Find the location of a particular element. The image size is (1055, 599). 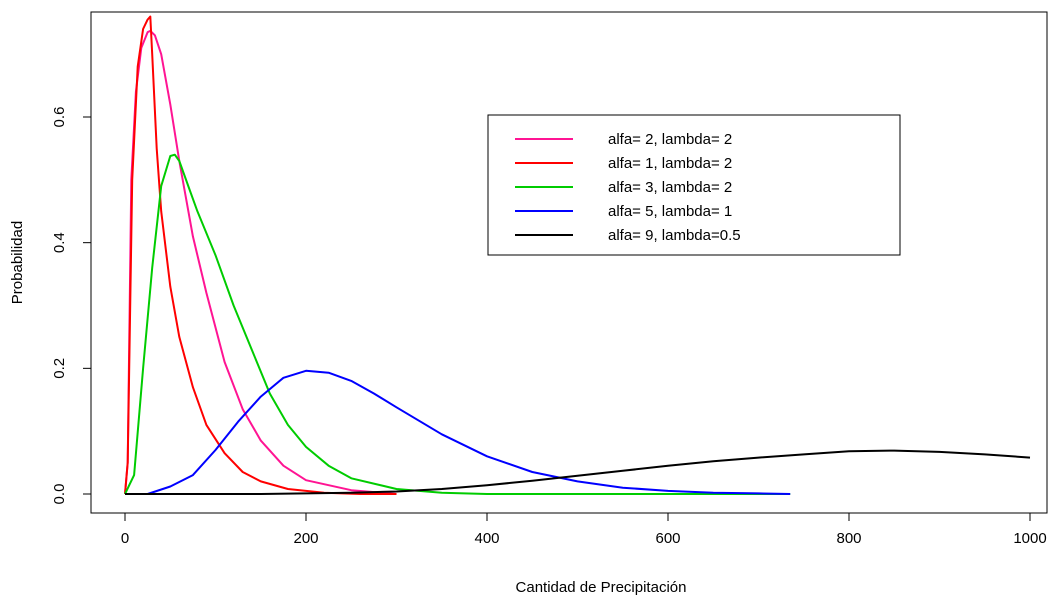

legend-label: alfa= 5, lambda= 1 is located at coordinates (670, 211).